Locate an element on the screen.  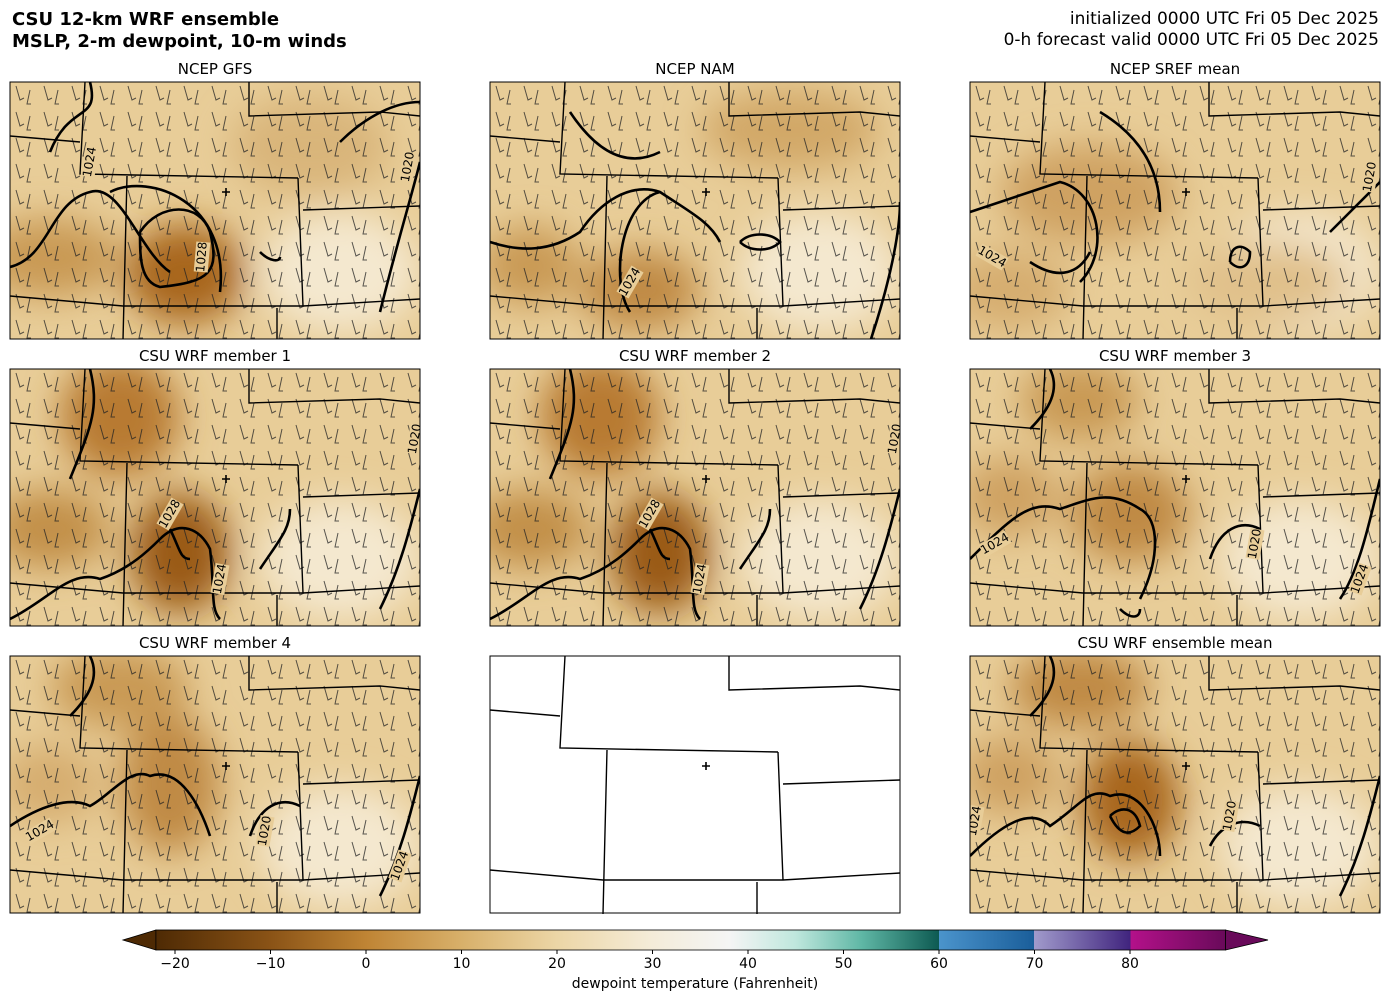
title: CSU 12-km WRF ensemble is located at coordinates (145, 19).